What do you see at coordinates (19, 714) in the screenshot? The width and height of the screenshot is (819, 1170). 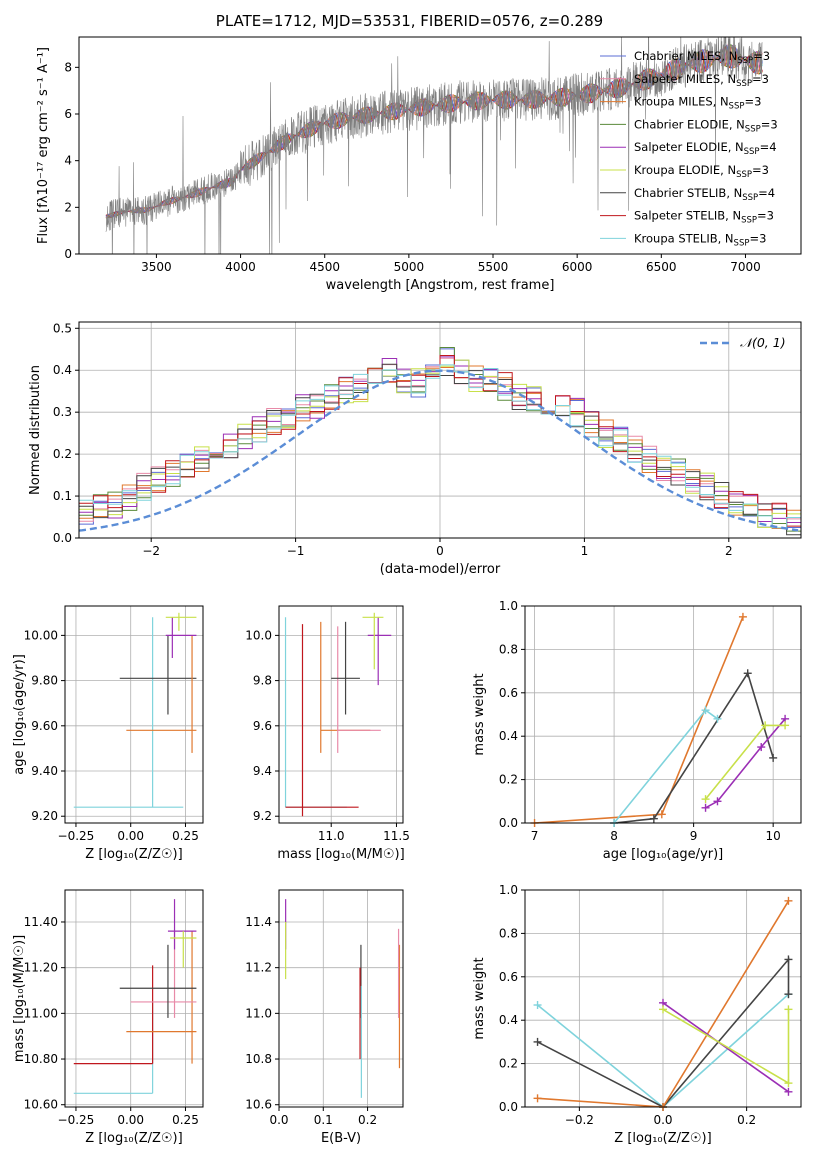 I see `y-axis-label: age [log₁₀(age/yr)]` at bounding box center [19, 714].